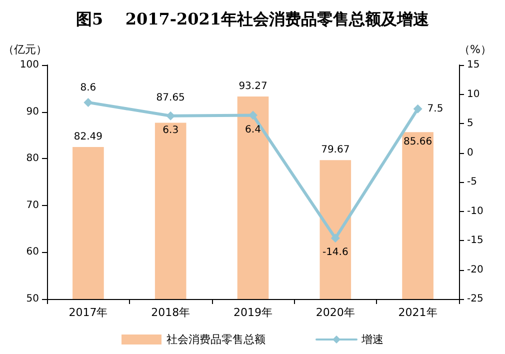  Describe the element at coordinates (32, 299) in the screenshot. I see `y-tick-label: 50` at that location.